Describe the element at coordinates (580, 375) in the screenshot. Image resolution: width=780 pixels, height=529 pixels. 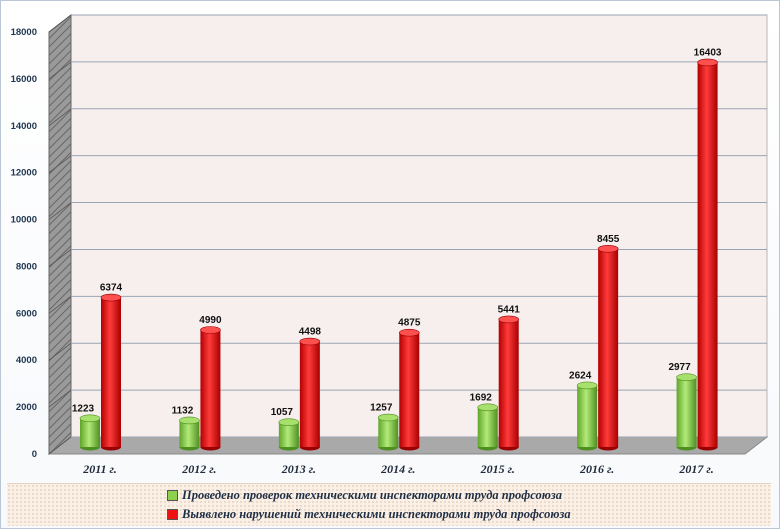
I see `data-label: 2624` at that location.